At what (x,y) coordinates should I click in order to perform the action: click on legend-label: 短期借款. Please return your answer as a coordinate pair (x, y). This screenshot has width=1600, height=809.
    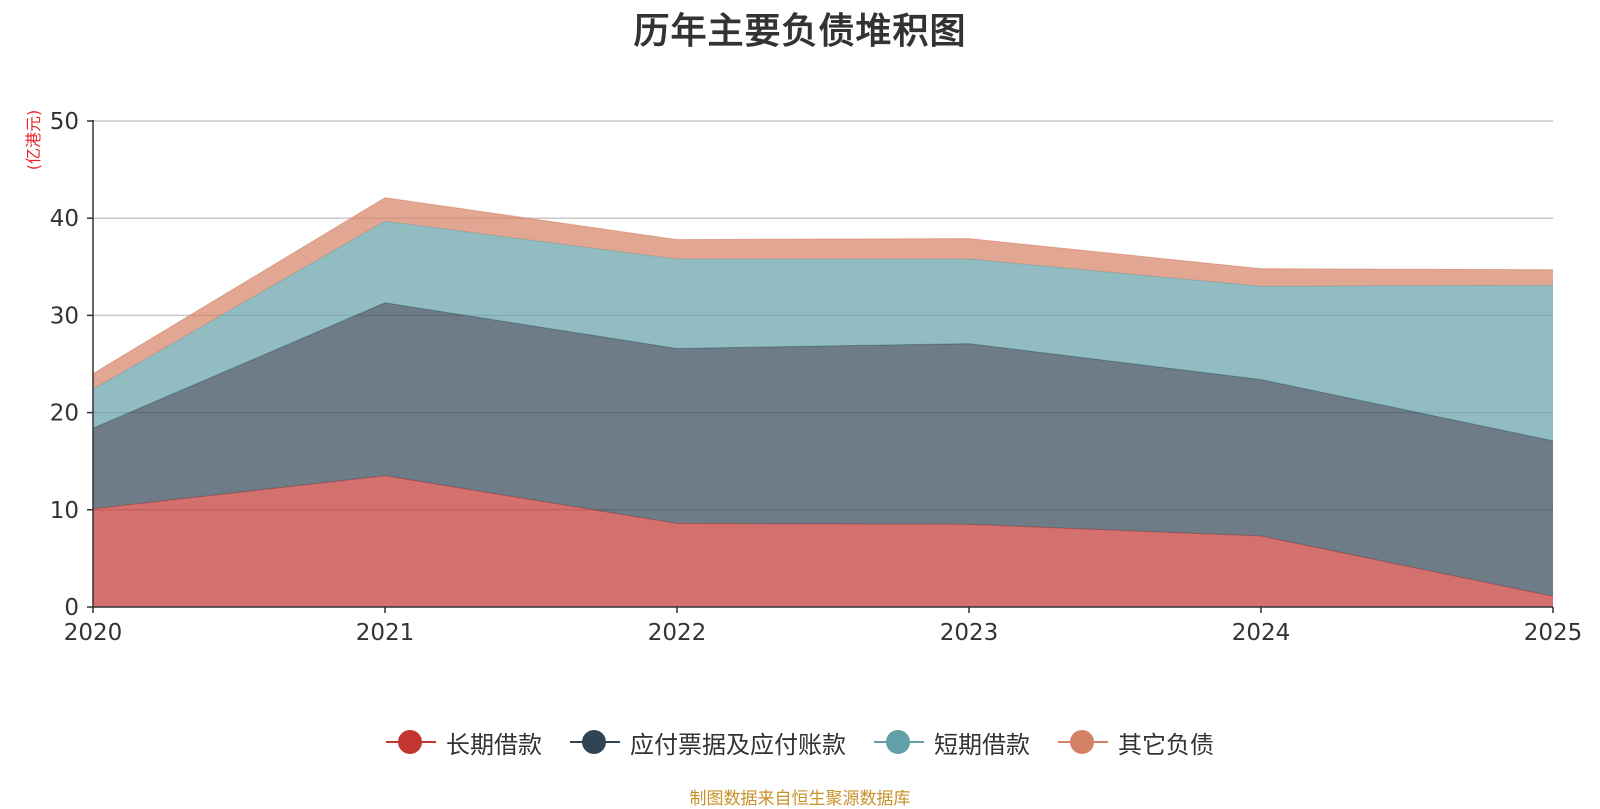
    Looking at the image, I should click on (982, 744).